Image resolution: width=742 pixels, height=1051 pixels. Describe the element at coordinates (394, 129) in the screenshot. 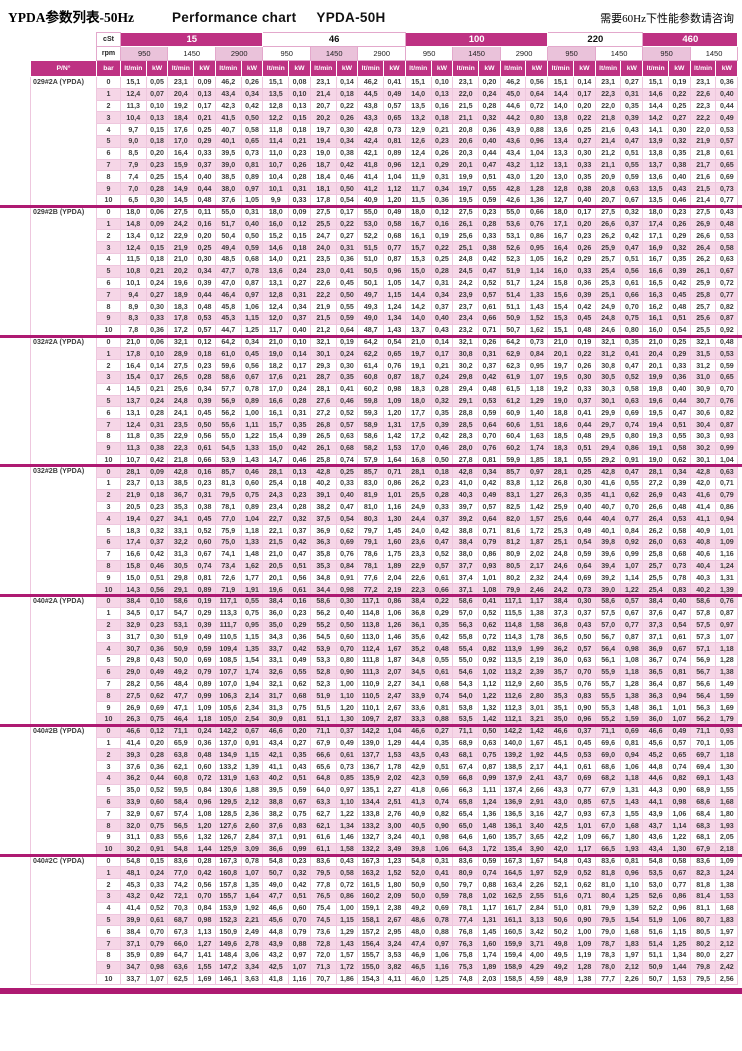

I see `power-value: 0,73` at that location.